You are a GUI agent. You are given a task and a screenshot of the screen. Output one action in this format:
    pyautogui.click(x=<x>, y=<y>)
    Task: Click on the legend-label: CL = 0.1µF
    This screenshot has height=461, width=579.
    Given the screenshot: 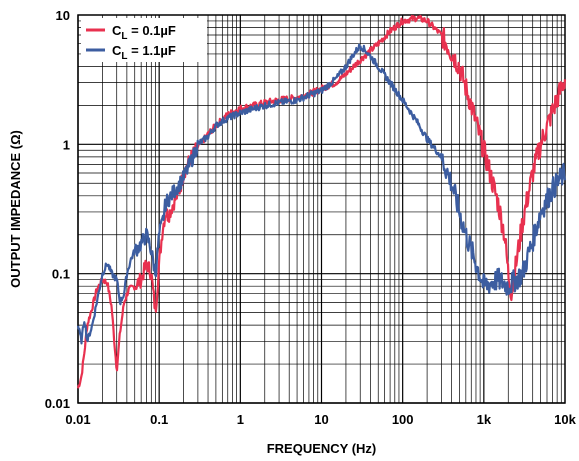 What is the action you would take?
    pyautogui.click(x=144, y=32)
    